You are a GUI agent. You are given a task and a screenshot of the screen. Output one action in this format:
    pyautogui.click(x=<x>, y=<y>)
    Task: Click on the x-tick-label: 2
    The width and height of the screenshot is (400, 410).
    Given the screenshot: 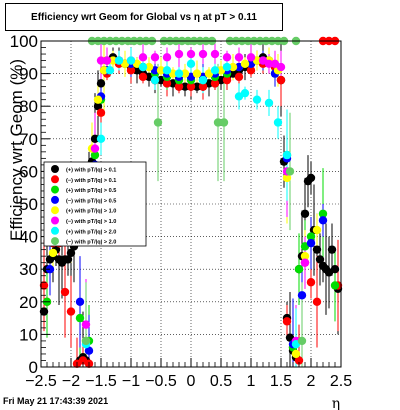 What is the action you would take?
    pyautogui.click(x=311, y=381)
    